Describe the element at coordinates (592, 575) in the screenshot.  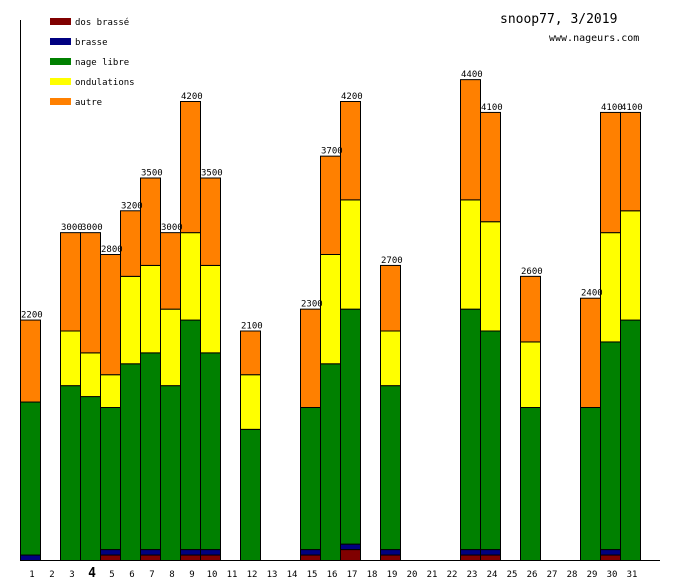
I see `x-tick-label: 29` at that location.